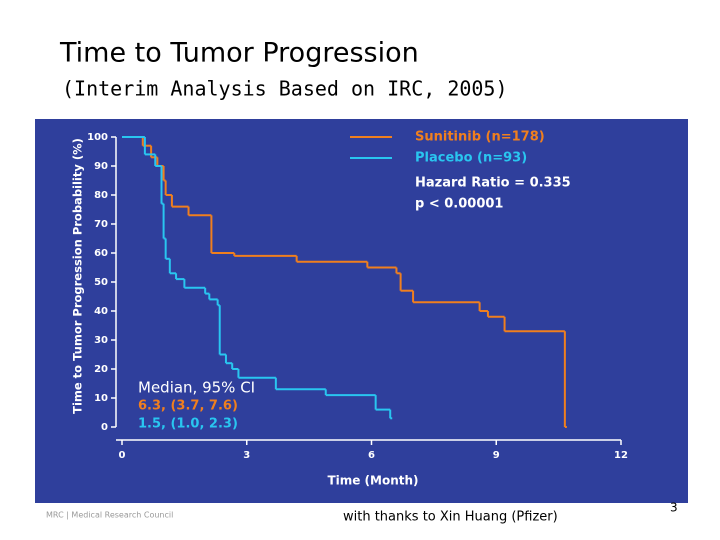 This screenshot has width=720, height=540. I want to click on p-value: p < 0.00001, so click(459, 204).